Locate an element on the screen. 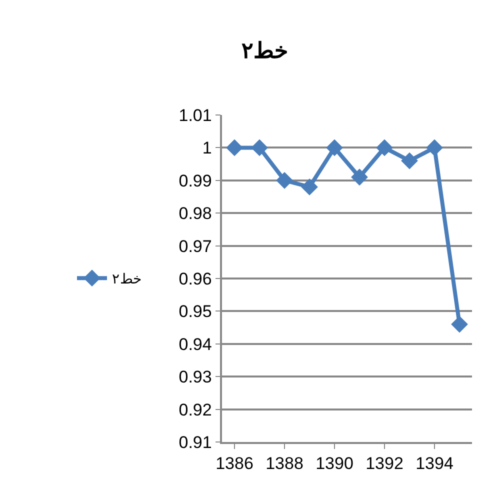 This screenshot has height=502, width=500. legend-label: خط۲ is located at coordinates (127, 280).